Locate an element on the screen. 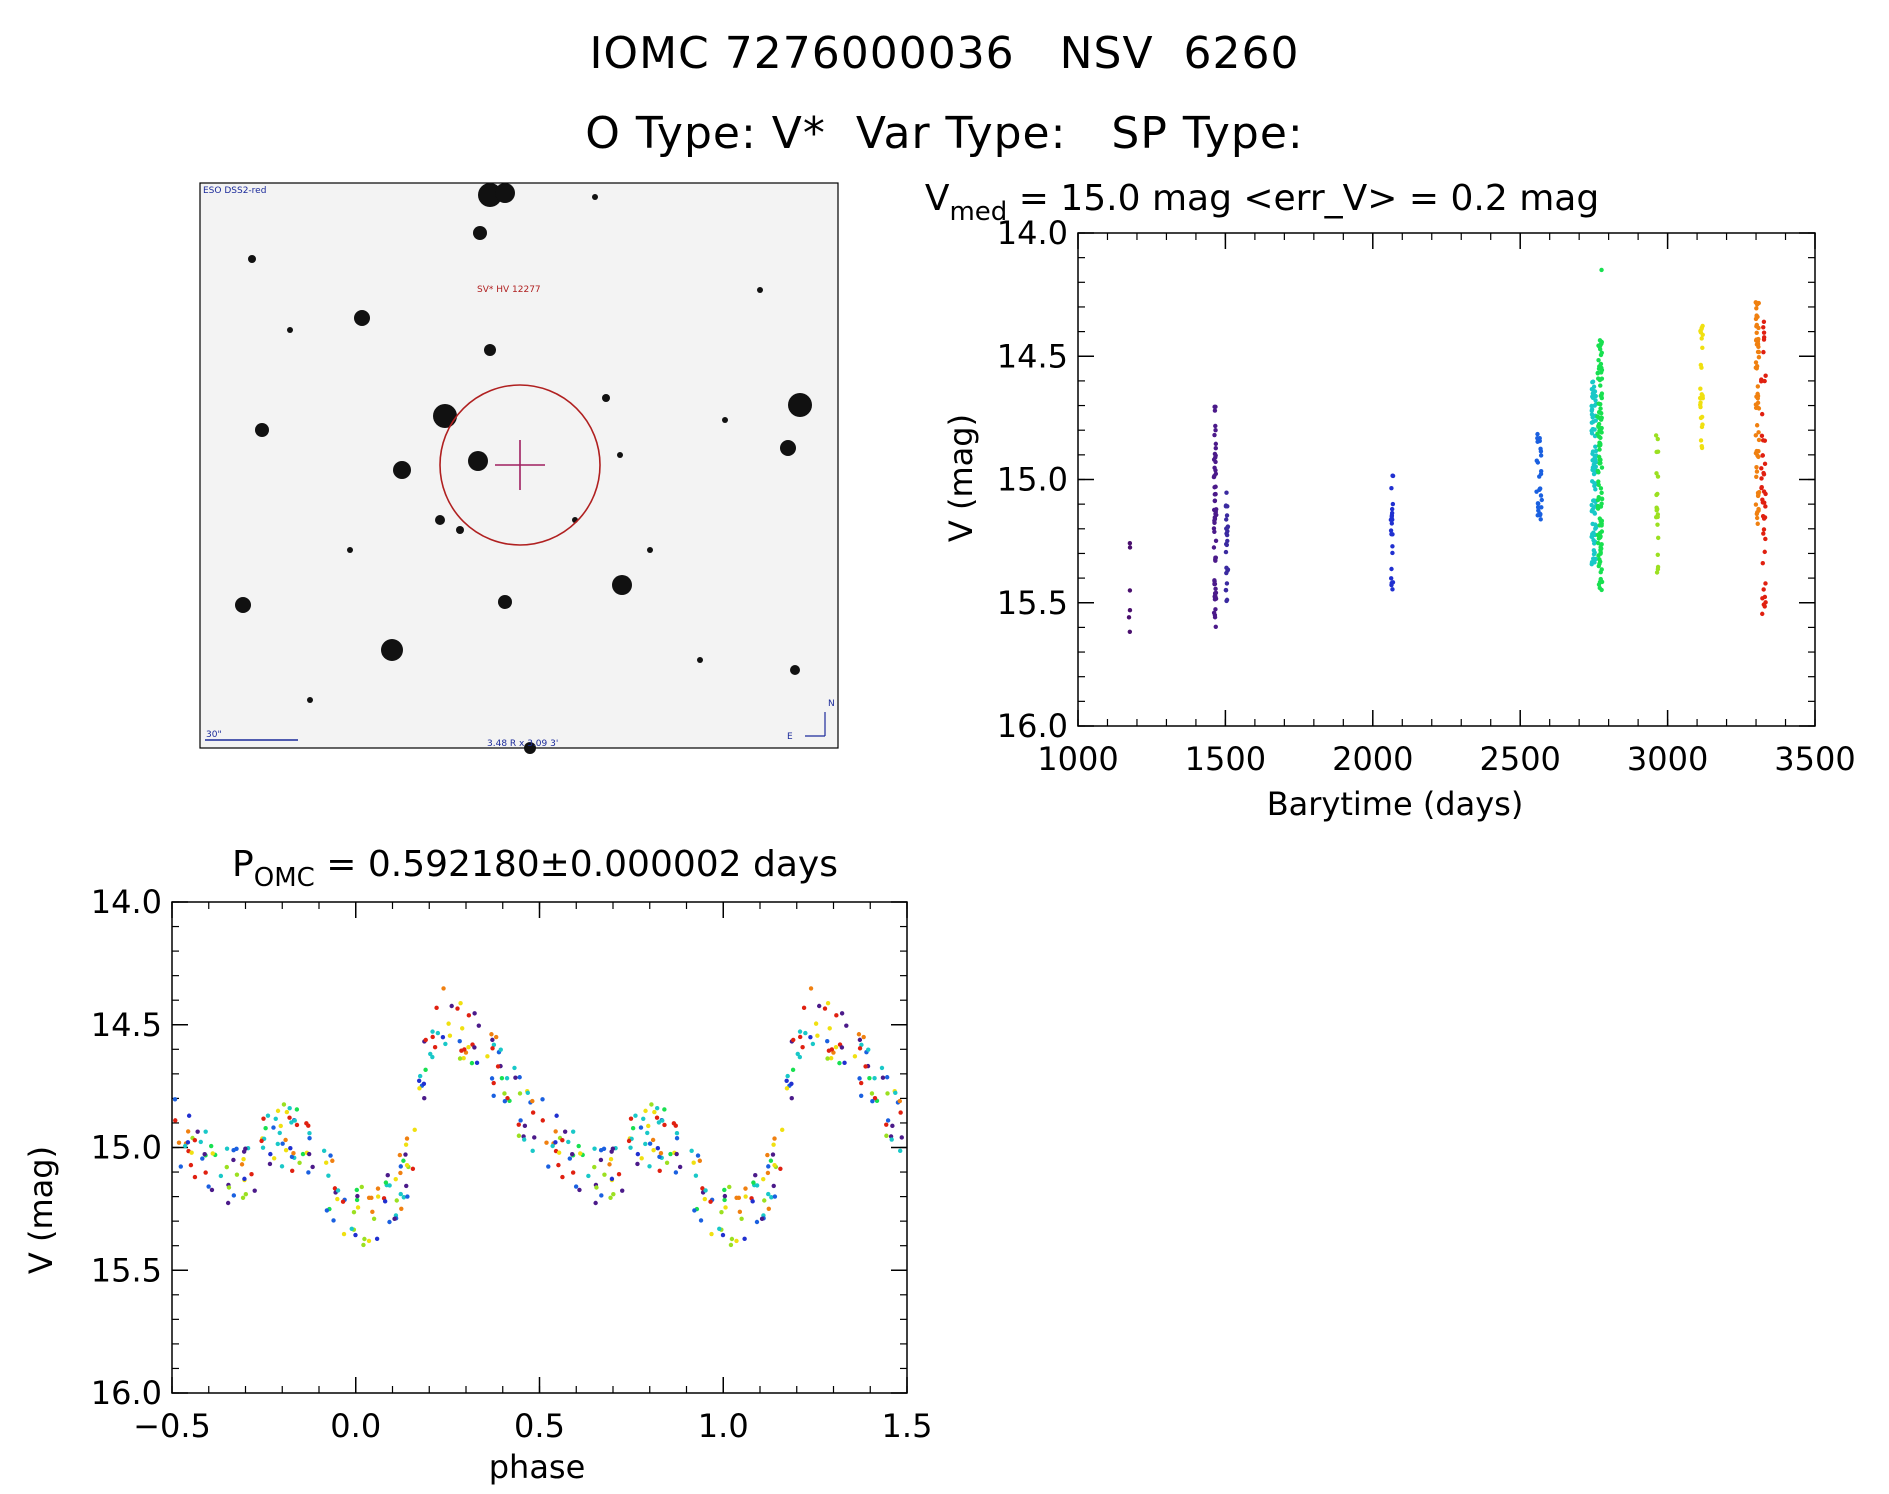  phase-curve-ytick-label: 15.0 is located at coordinates (126, 1148).